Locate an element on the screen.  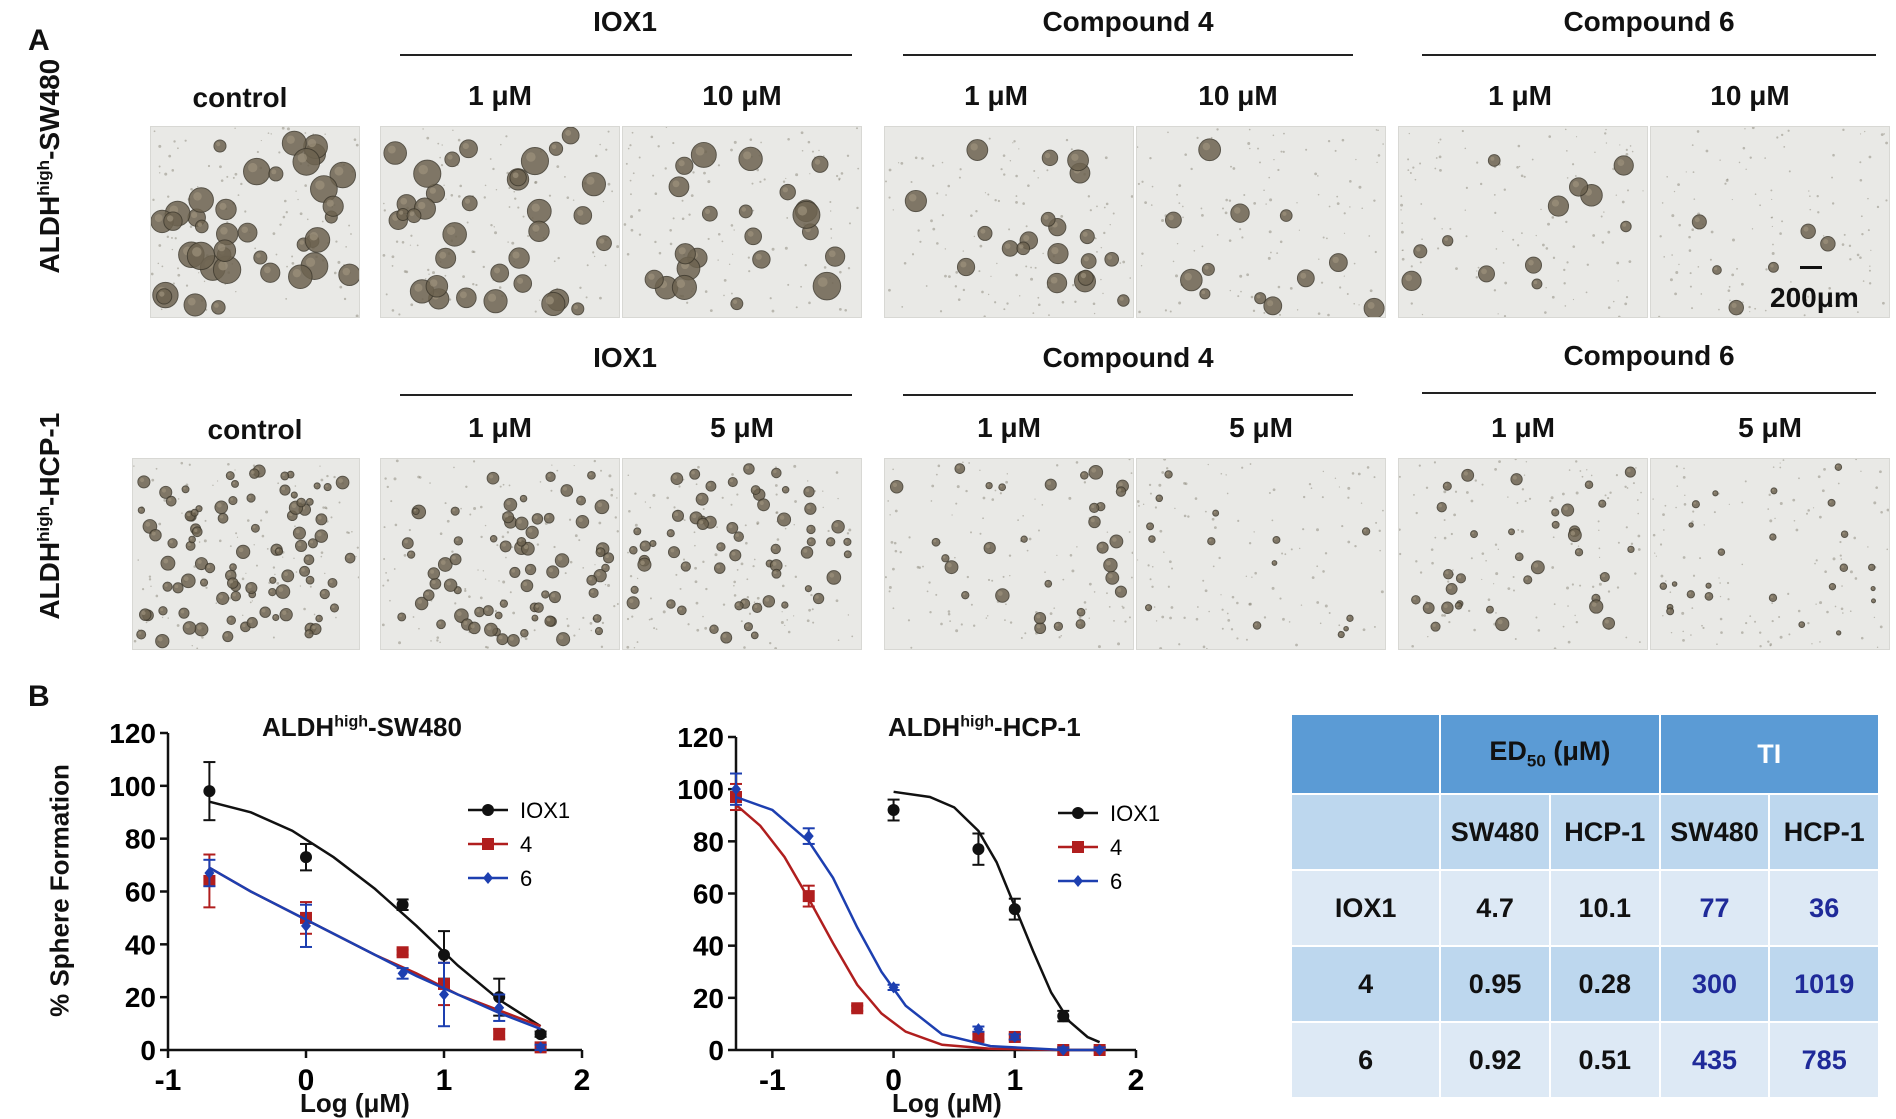
y-tick-label: 60 is located at coordinates (708, 894).